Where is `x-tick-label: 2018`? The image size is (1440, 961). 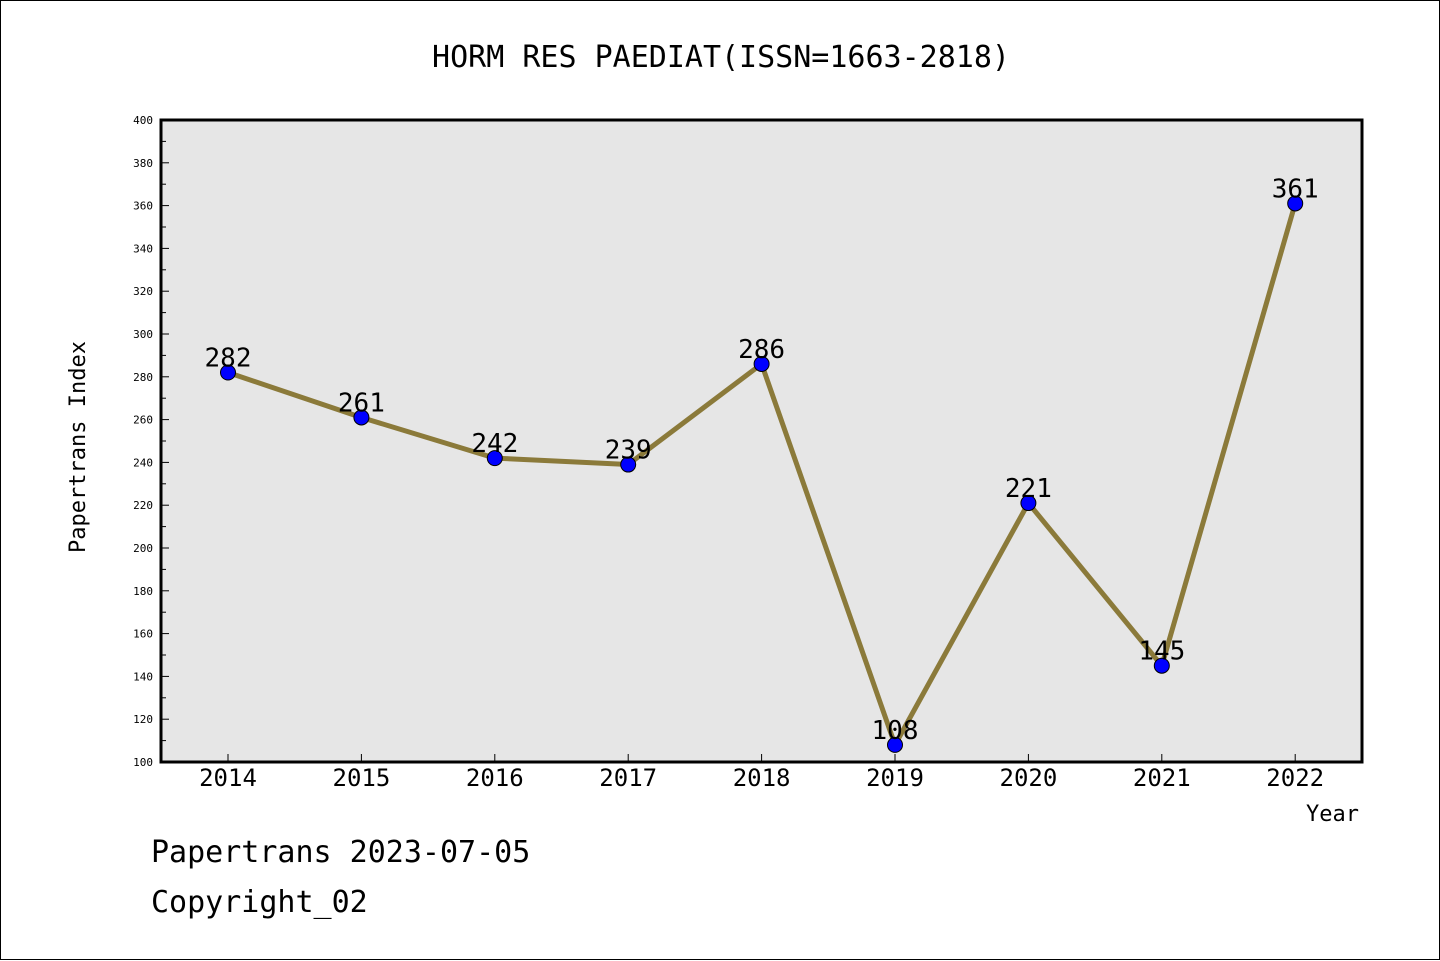
x-tick-label: 2018 is located at coordinates (762, 778).